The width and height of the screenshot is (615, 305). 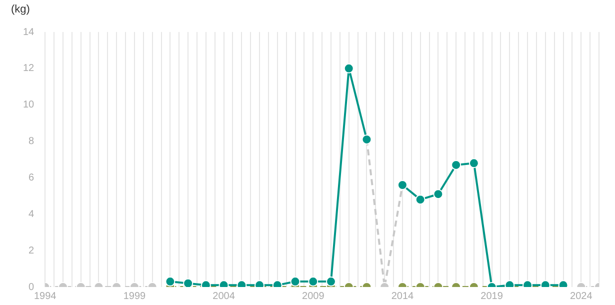 I want to click on y-tick-label: 12, so click(x=29, y=68).